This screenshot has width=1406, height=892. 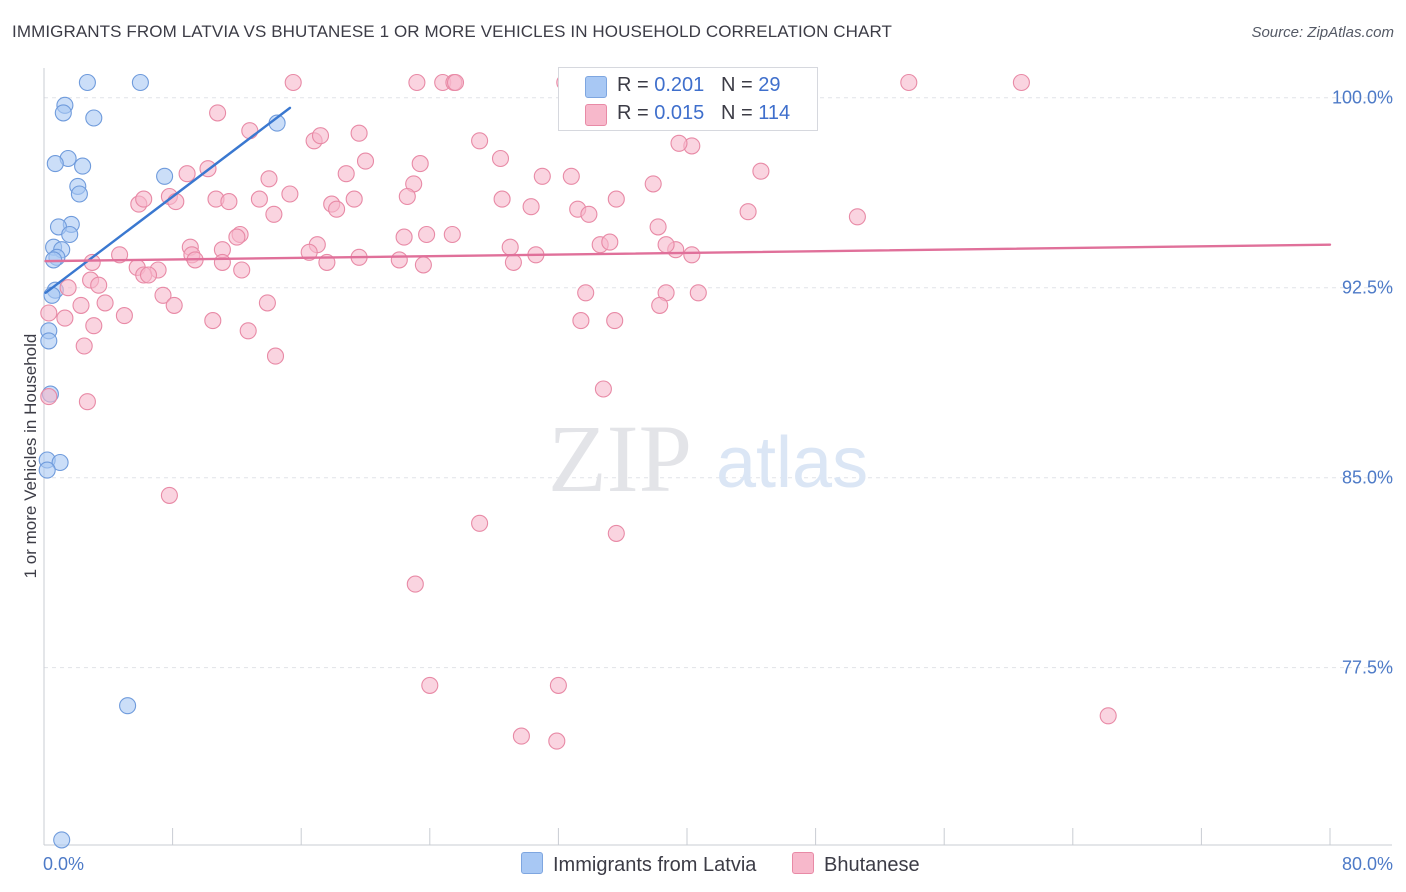 What do you see at coordinates (769, 85) in the screenshot?
I see `legend-n-value-latvia: 29` at bounding box center [769, 85].